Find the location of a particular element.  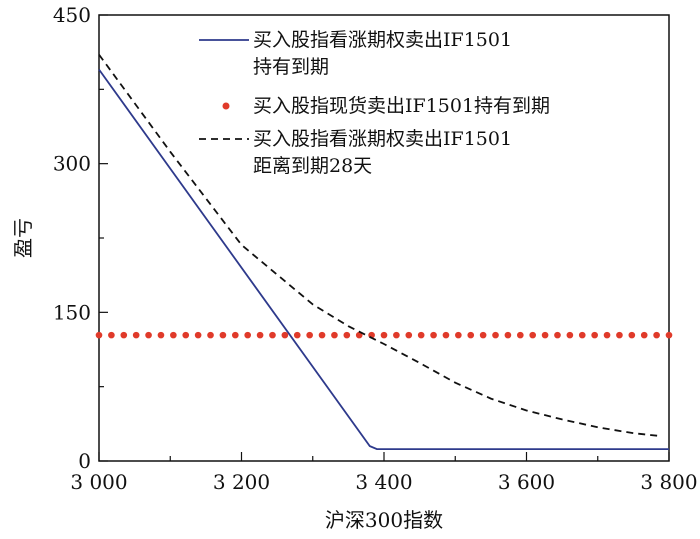

x-tick-label: 3 200 is located at coordinates (241, 482).